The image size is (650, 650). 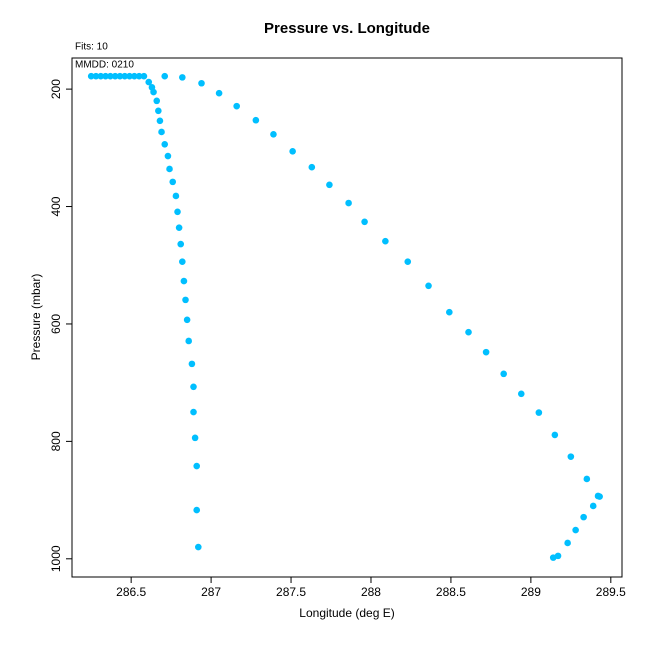 What do you see at coordinates (56, 206) in the screenshot?
I see `y-tick-label: 400` at bounding box center [56, 206].